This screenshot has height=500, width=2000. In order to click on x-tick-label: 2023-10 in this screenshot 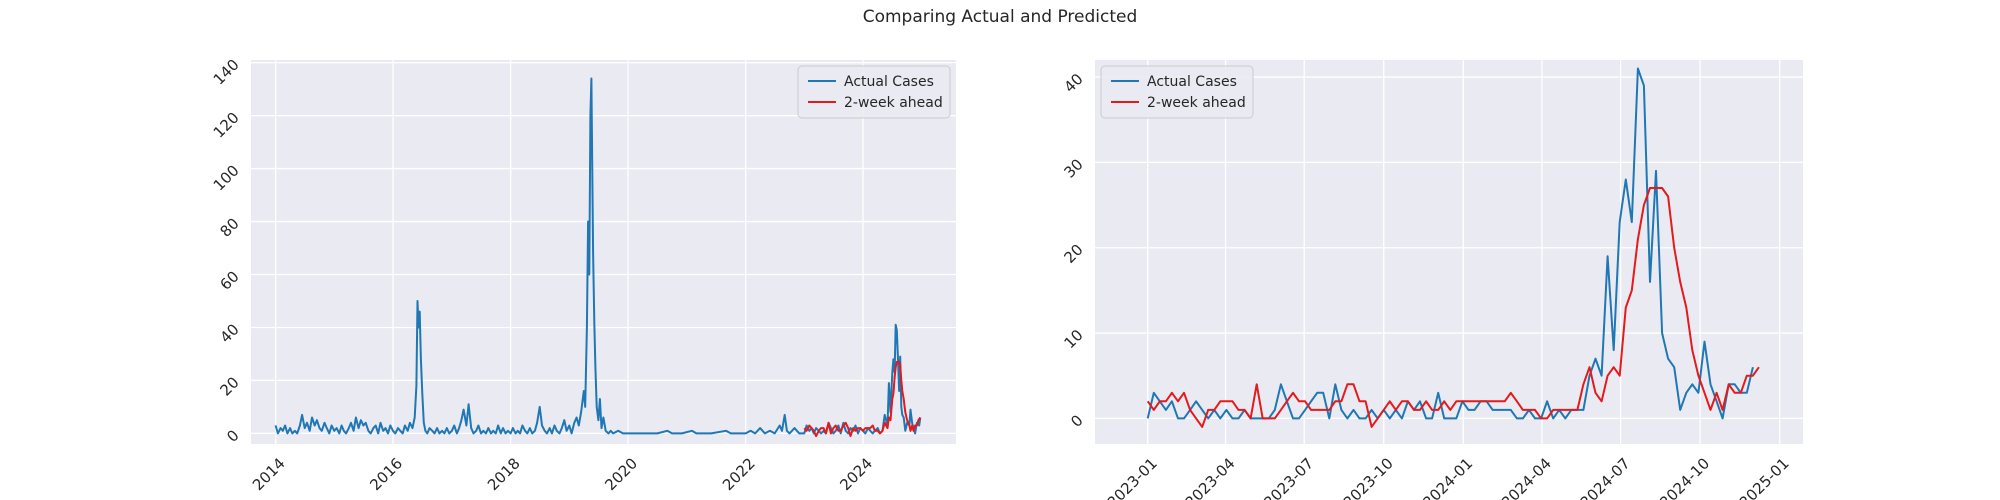, I will do `click(1368, 477)`.